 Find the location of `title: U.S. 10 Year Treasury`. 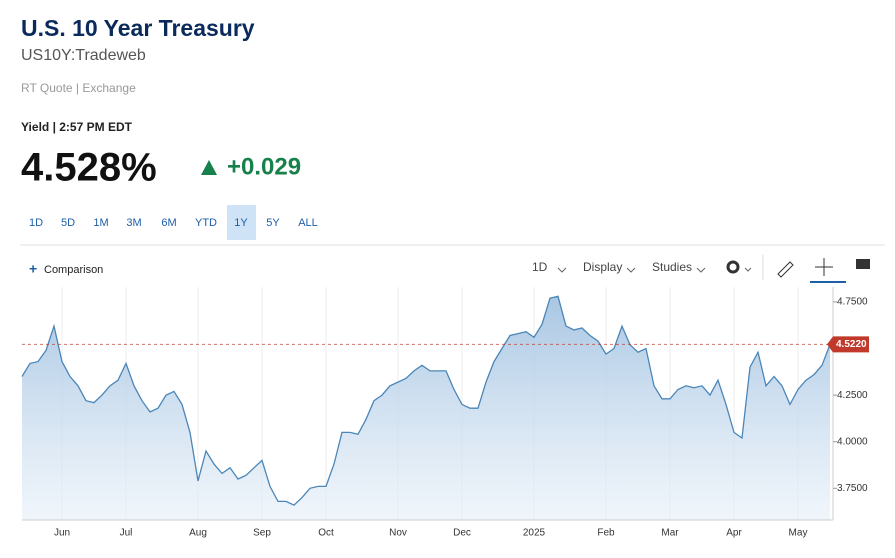

title: U.S. 10 Year Treasury is located at coordinates (138, 28).